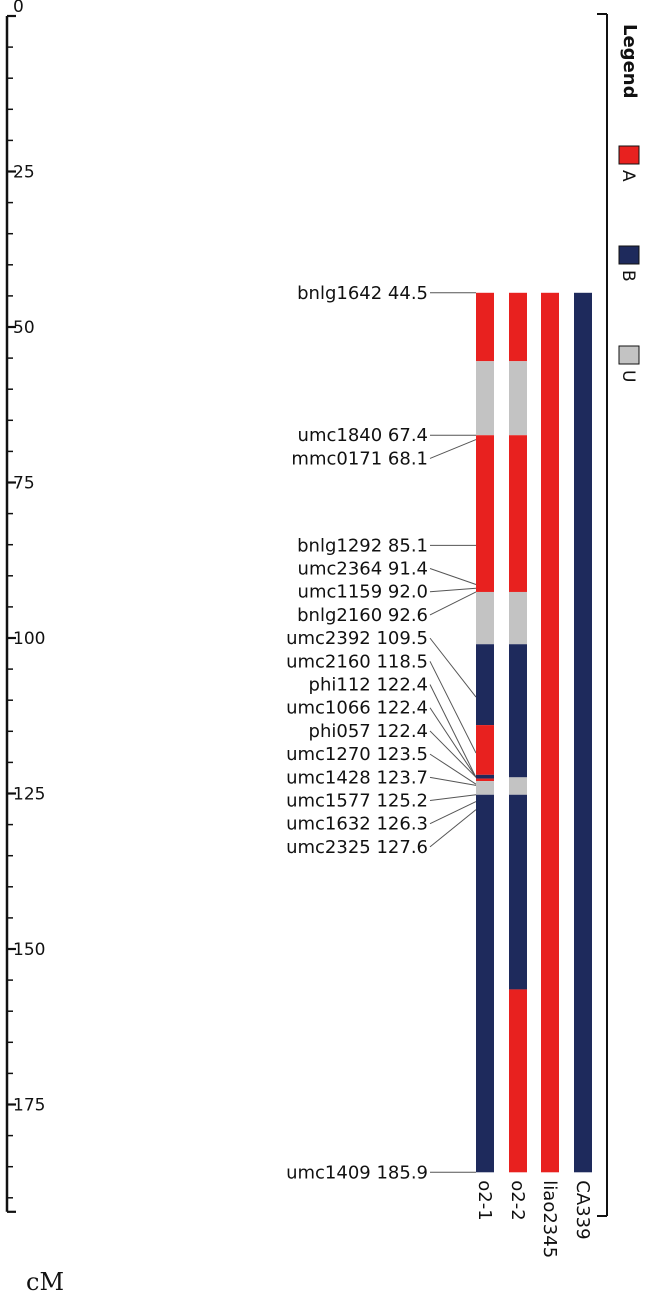 This screenshot has width=664, height=1307. I want to click on marker-label: umc2160 118.5, so click(357, 661).